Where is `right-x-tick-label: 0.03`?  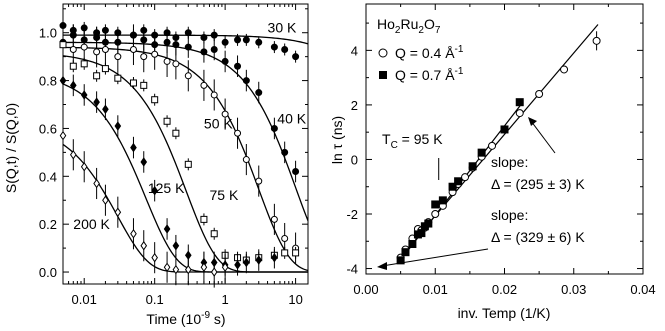
right-x-tick-label: 0.03 is located at coordinates (573, 289).